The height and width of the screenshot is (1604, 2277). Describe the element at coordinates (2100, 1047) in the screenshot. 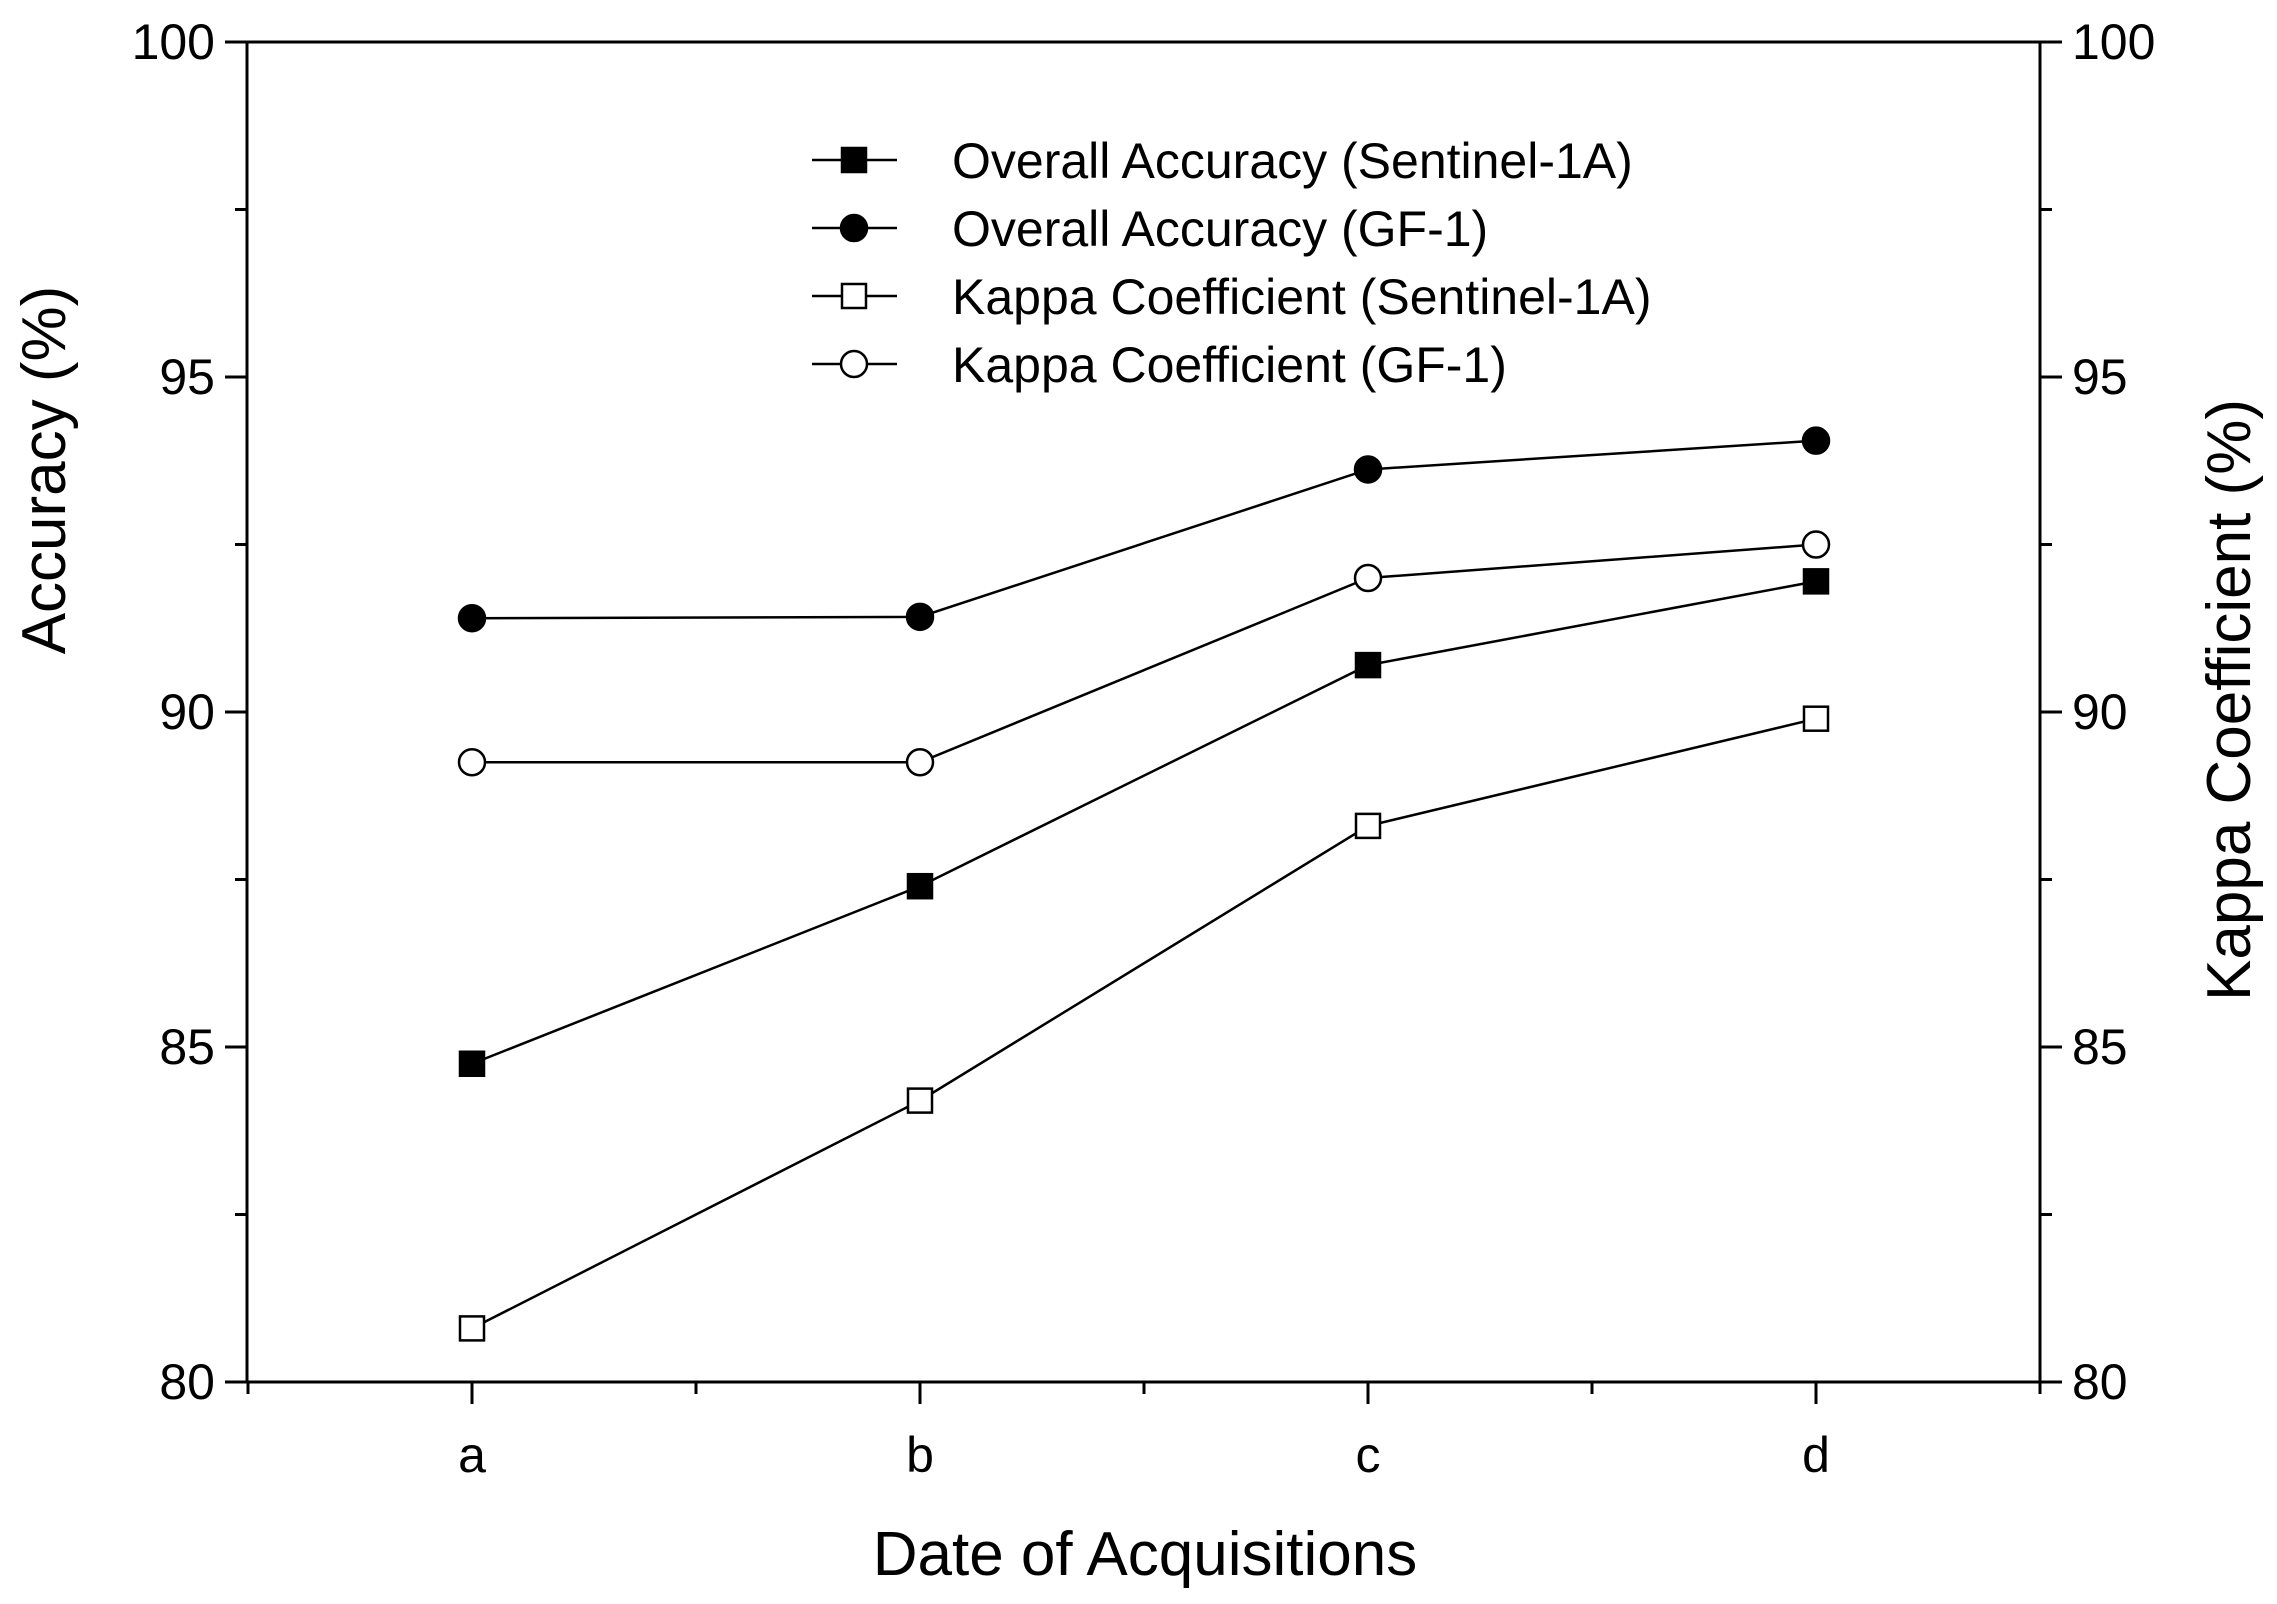

I see `y2-tick-label: 85` at that location.